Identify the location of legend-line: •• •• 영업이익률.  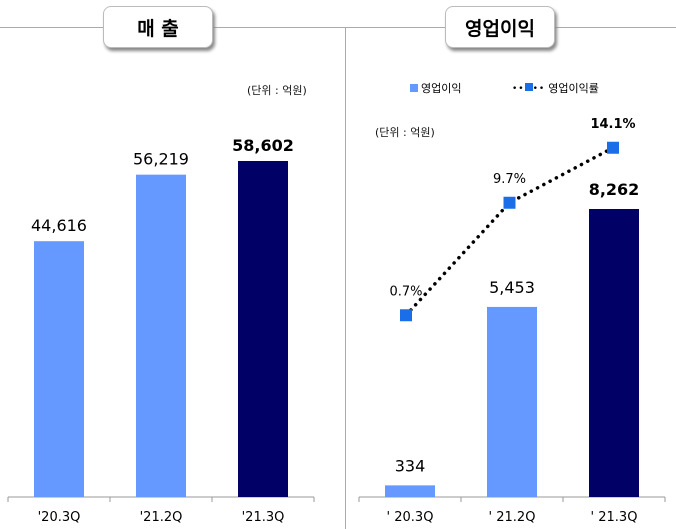
(555, 88).